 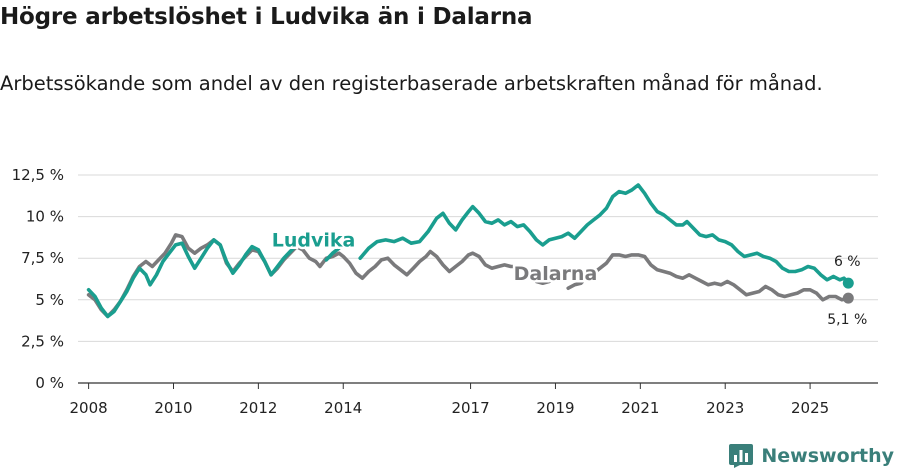 What do you see at coordinates (848, 283) in the screenshot?
I see `end-point-ludvika` at bounding box center [848, 283].